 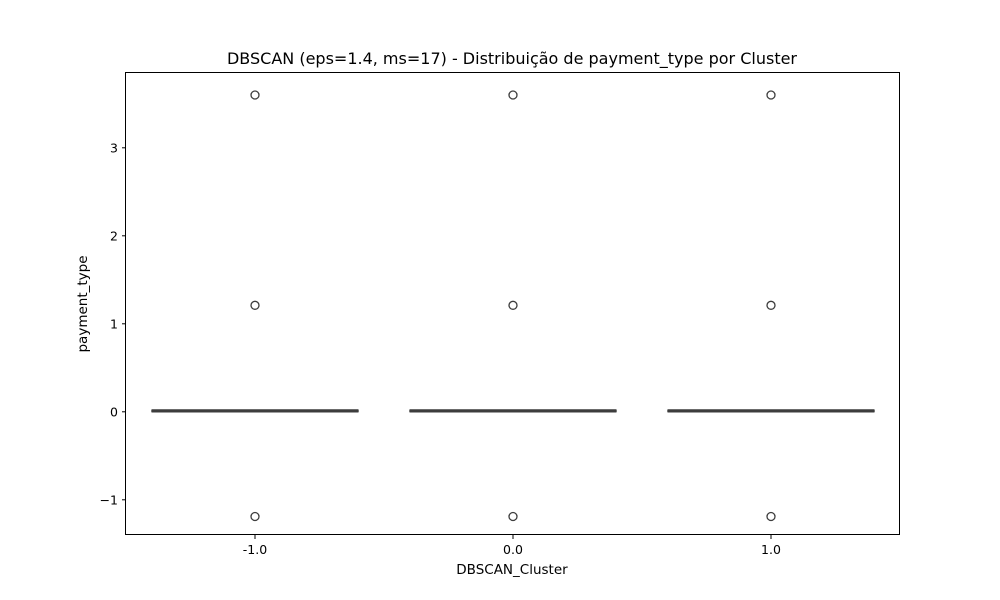 I want to click on x-tick-label: 0.0, so click(x=513, y=549).